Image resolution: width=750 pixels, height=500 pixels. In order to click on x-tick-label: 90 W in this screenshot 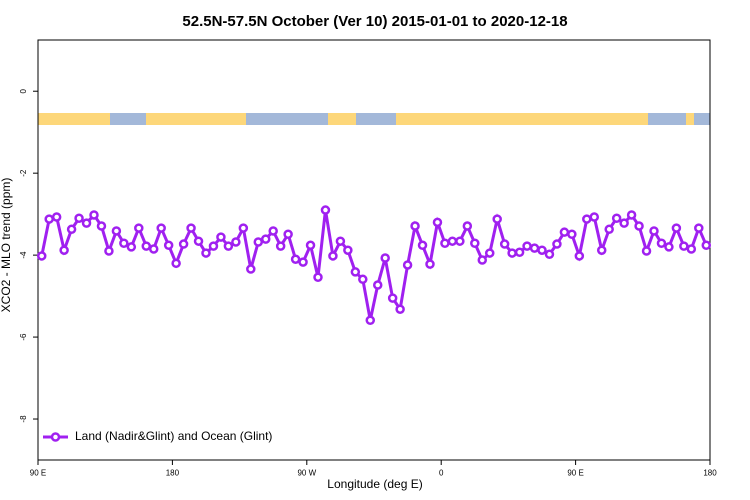, I will do `click(306, 473)`.